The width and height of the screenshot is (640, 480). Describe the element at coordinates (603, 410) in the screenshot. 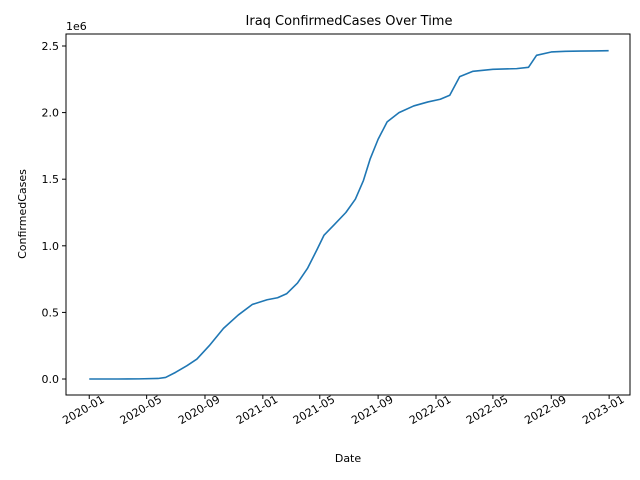

I see `x-tick-label-9: 2023-01` at that location.